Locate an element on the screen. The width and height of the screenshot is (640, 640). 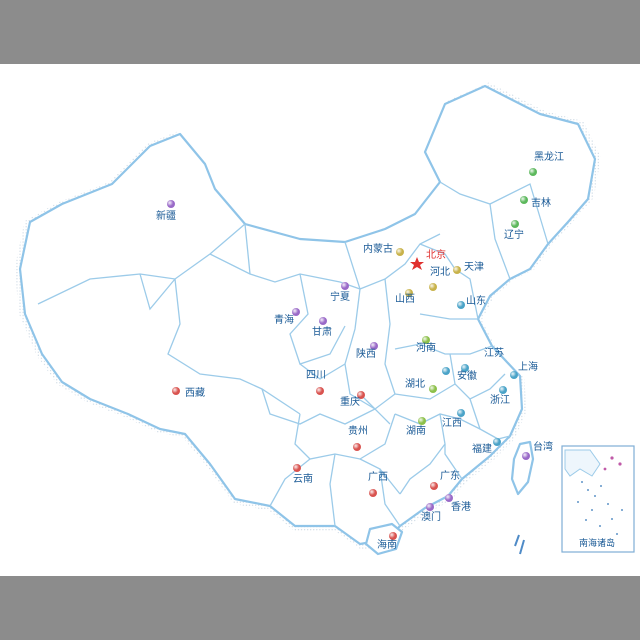
province-marker: 台湾 is located at coordinates (537, 450).